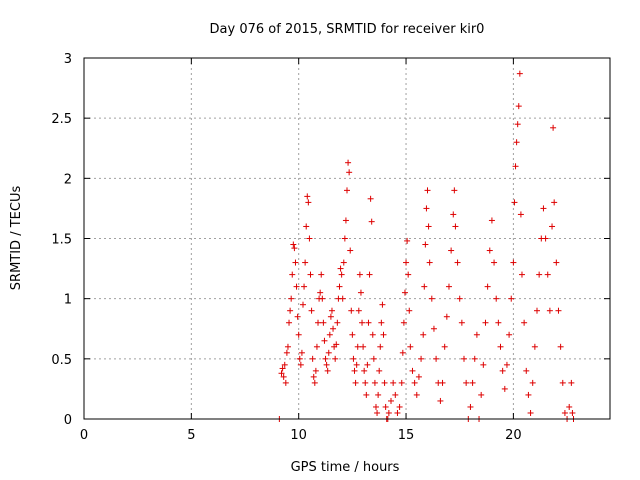 The width and height of the screenshot is (640, 480). Describe the element at coordinates (61, 119) in the screenshot. I see `y-tick-label: 2.5` at that location.